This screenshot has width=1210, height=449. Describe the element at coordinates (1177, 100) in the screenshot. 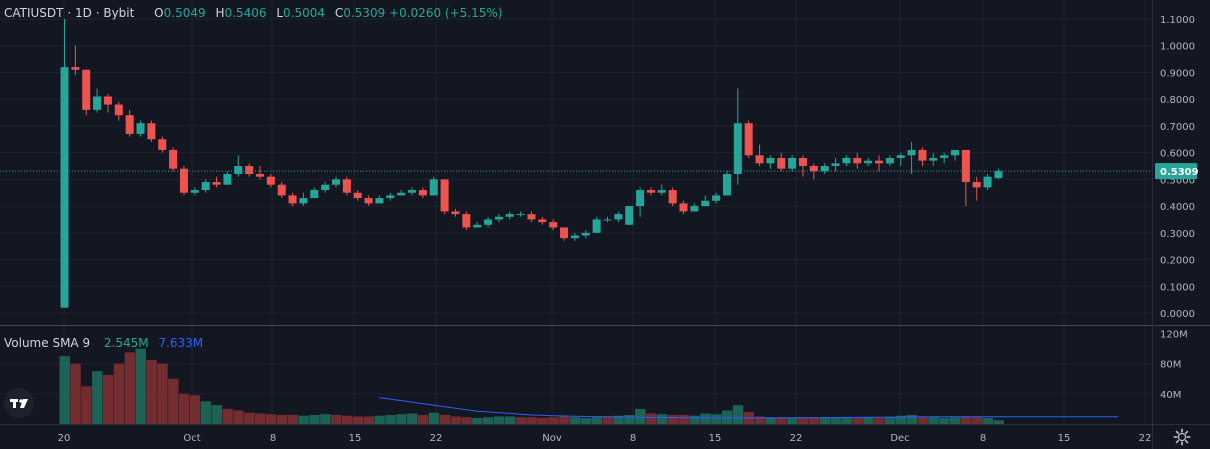

I see `price-tick-label: 0.8000` at that location.